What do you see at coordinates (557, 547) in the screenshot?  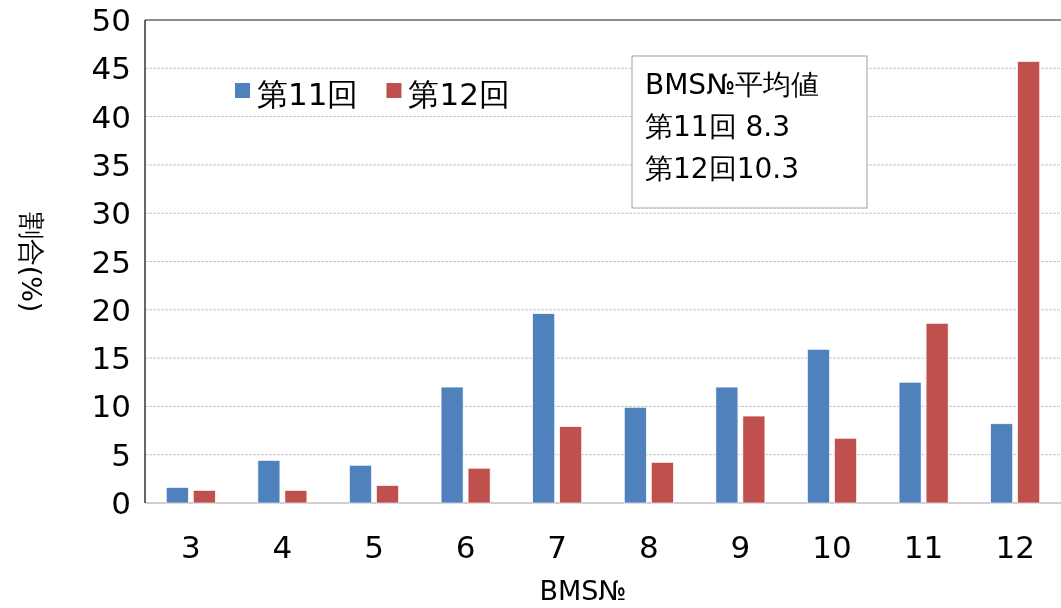 I see `x-tick-label: 7` at bounding box center [557, 547].